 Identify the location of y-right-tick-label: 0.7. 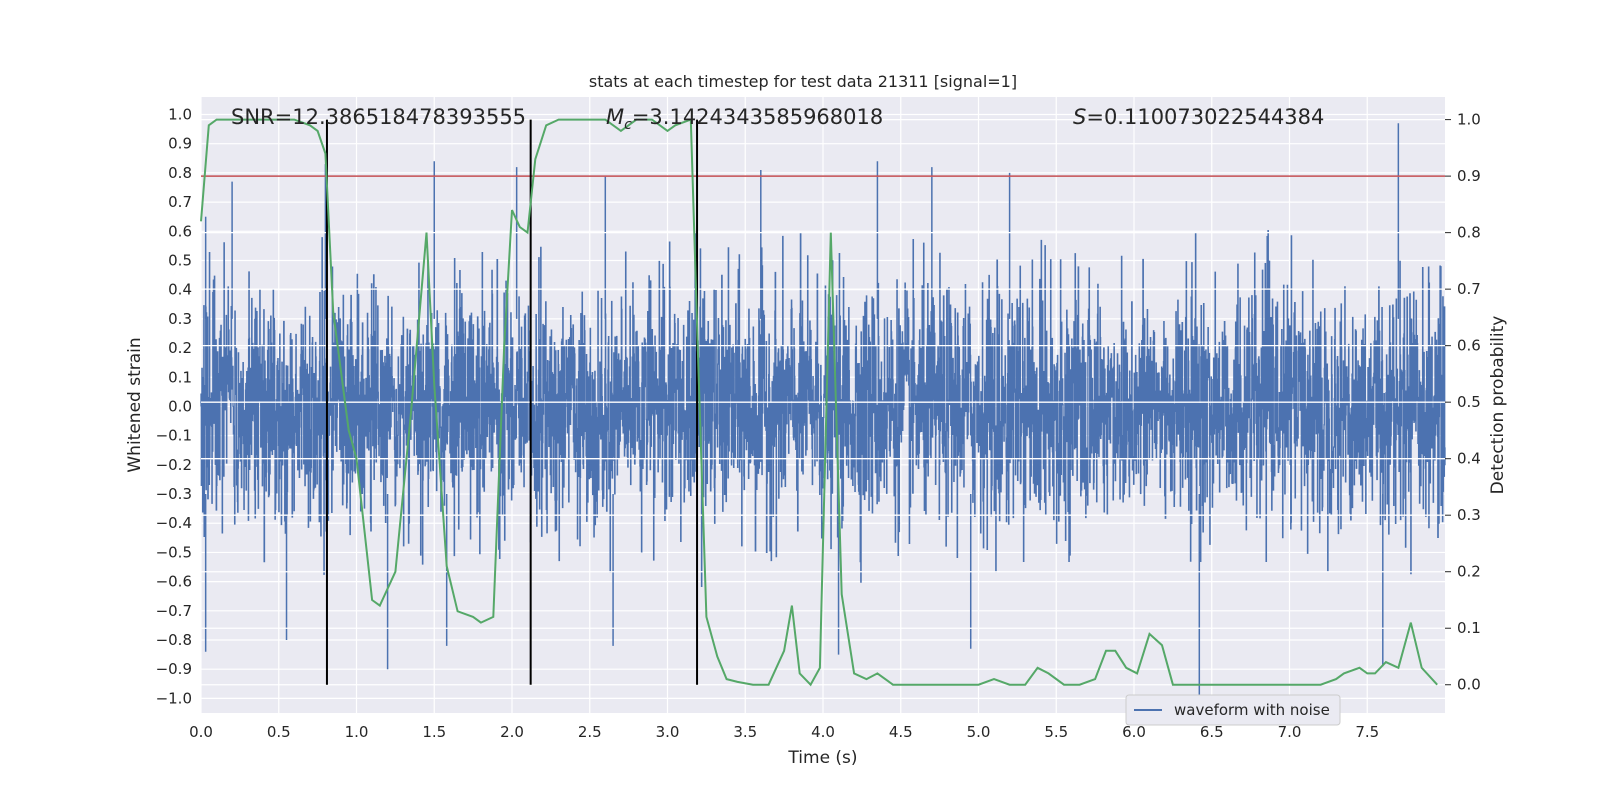
(1469, 289).